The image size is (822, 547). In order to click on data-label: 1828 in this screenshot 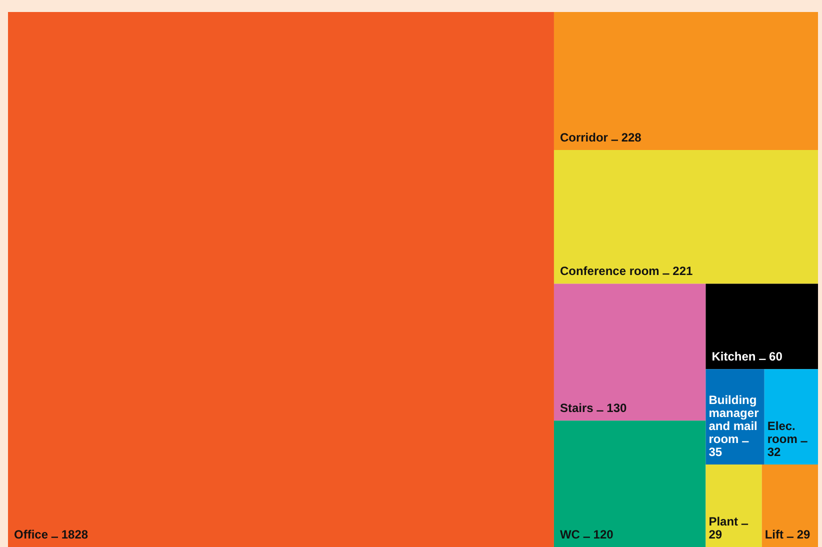, I will do `click(74, 534)`.